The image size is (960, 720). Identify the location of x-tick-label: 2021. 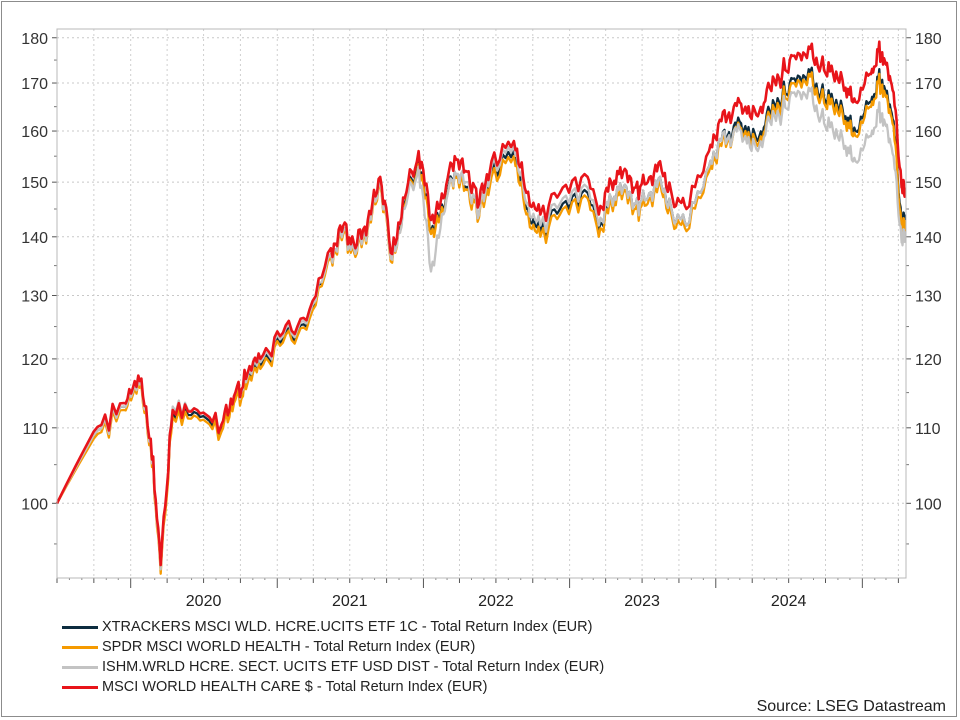
(350, 601).